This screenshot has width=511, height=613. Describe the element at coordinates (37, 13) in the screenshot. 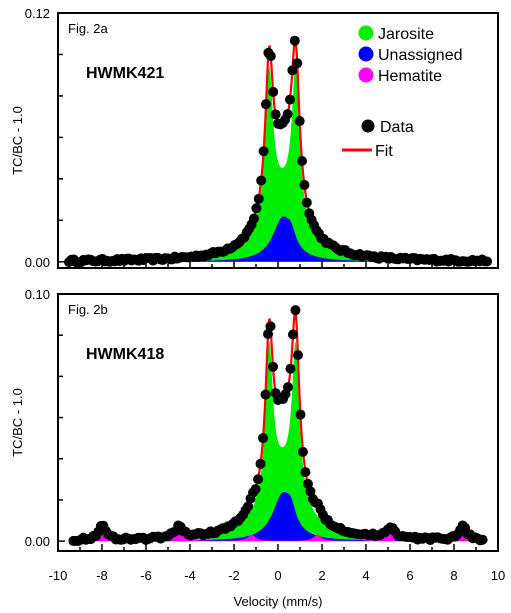

I see `y-tick-label-top: 0.12` at that location.